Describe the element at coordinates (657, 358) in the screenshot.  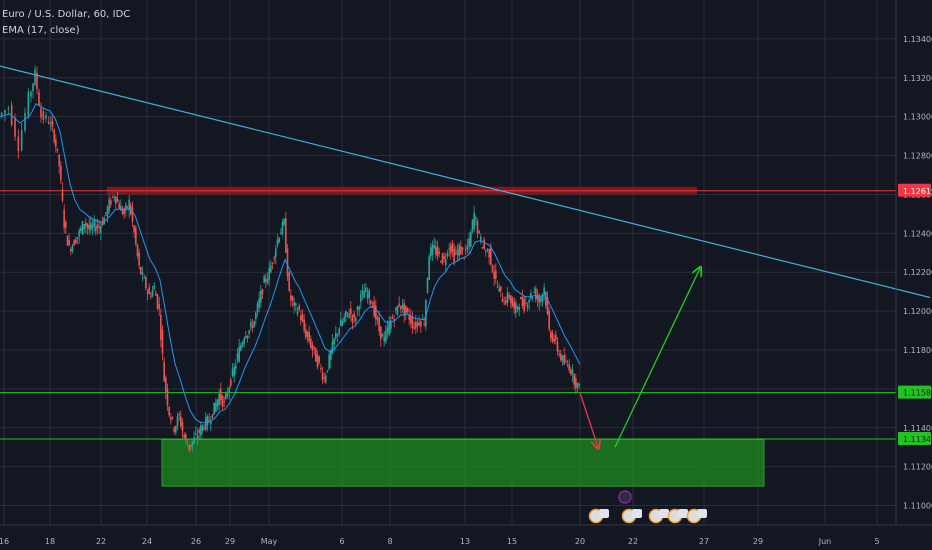
I see `projected-rise-arrow` at that location.